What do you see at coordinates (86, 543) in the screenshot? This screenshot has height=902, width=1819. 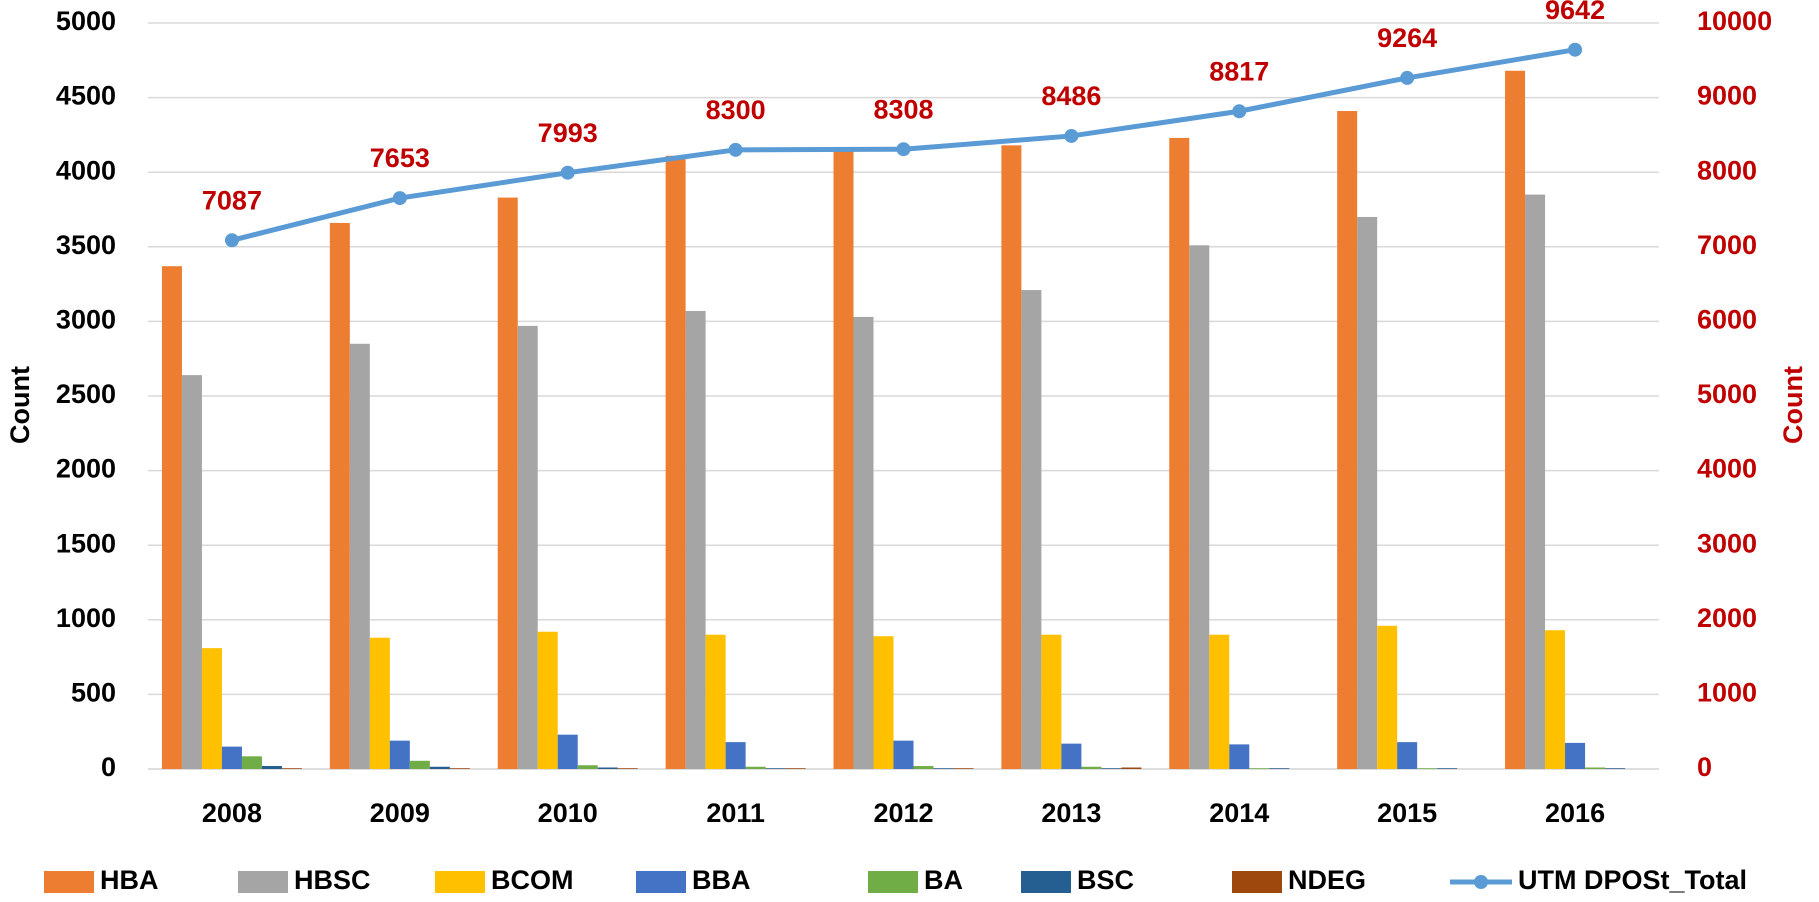 I see `y-tick-label: 1500` at bounding box center [86, 543].